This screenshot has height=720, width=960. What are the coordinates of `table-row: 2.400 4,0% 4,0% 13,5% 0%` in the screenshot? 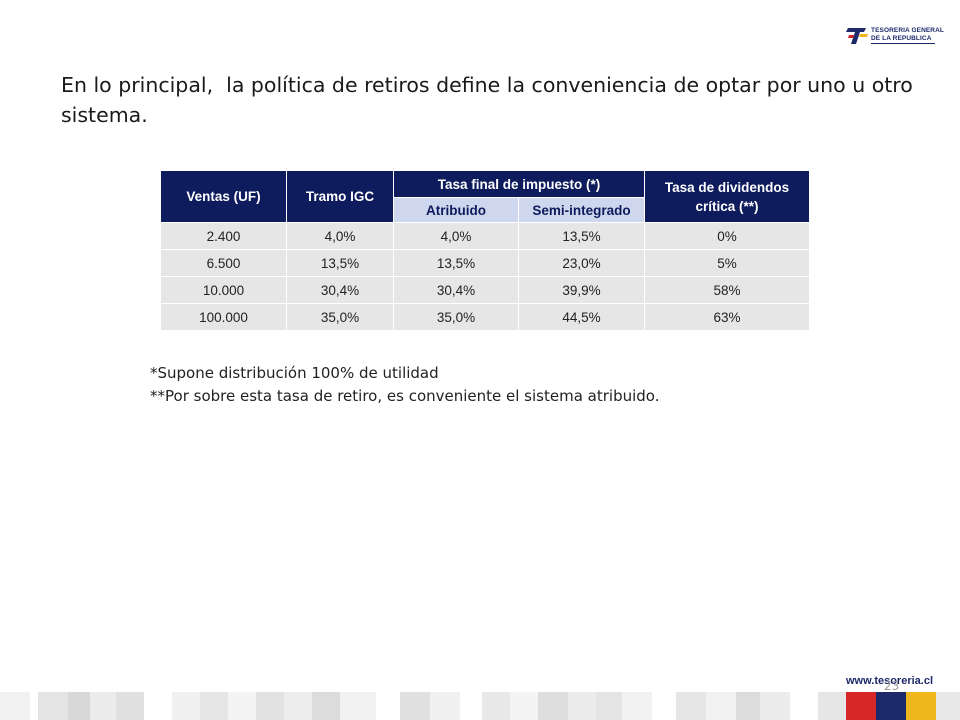 It's located at (485, 236).